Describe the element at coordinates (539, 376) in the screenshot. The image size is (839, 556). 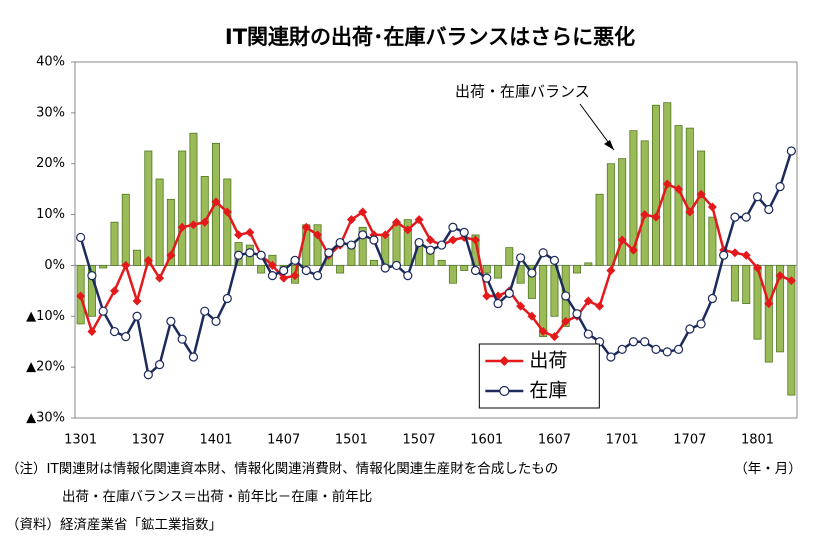
I see `legend-box` at that location.